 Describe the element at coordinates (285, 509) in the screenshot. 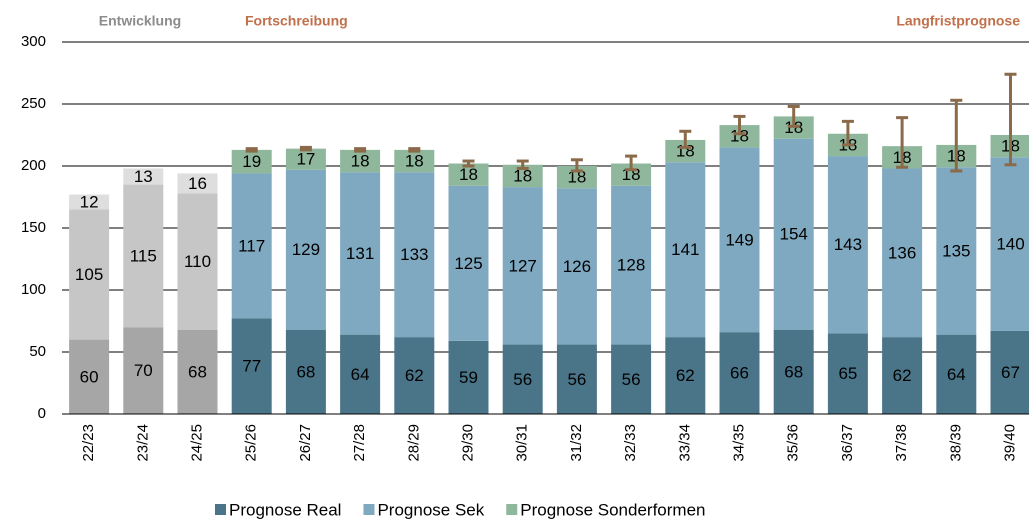

I see `legend-label: Prognose Real` at that location.